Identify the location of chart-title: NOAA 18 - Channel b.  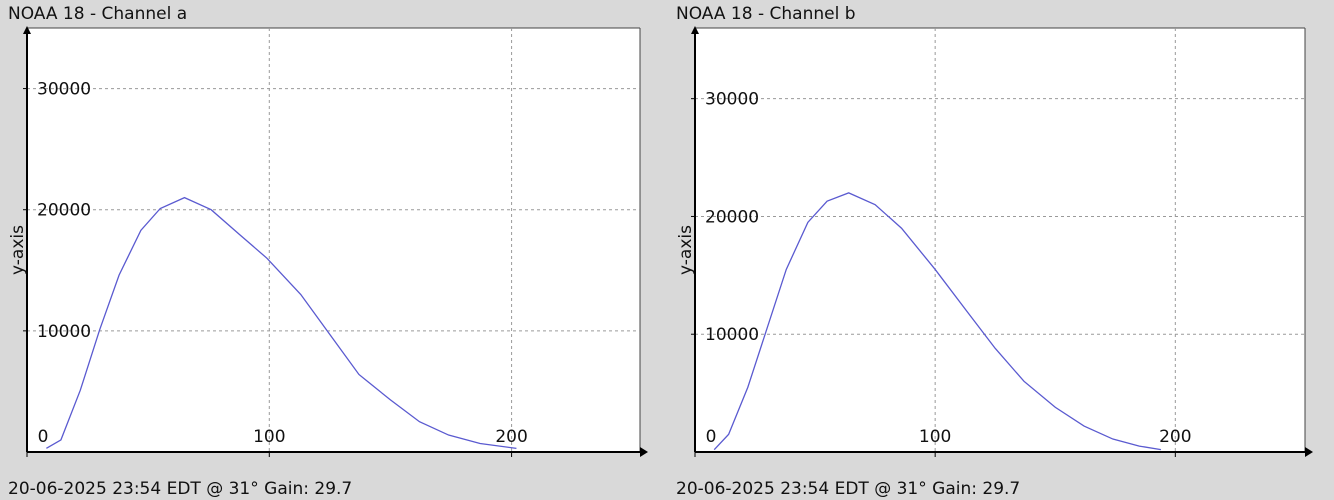
(766, 14).